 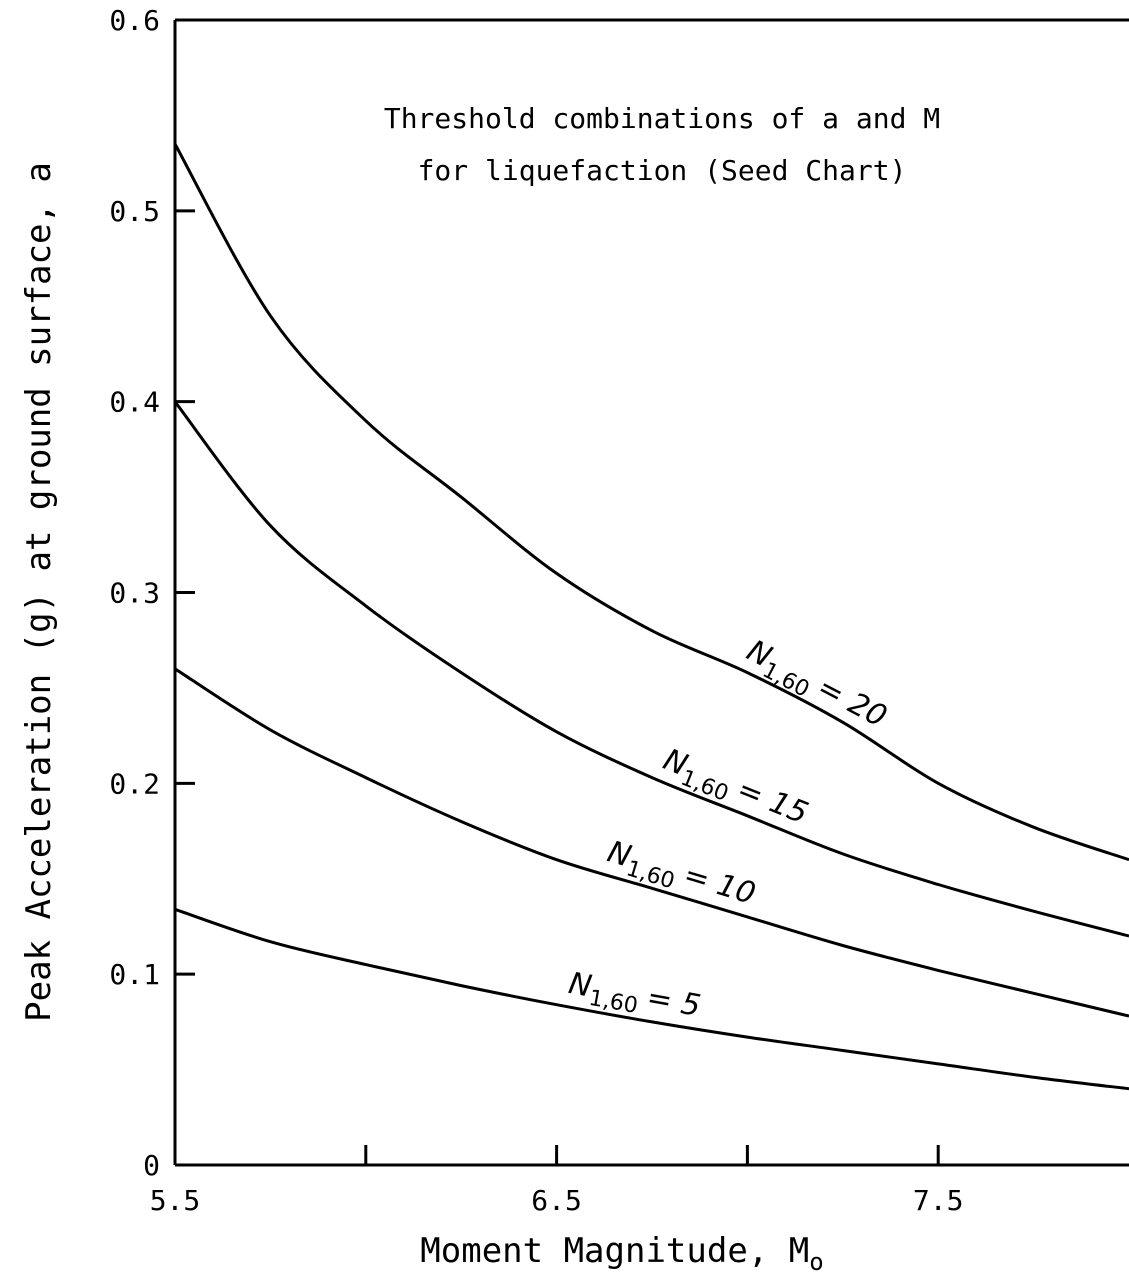 I want to click on curve-n5, so click(x=651, y=999).